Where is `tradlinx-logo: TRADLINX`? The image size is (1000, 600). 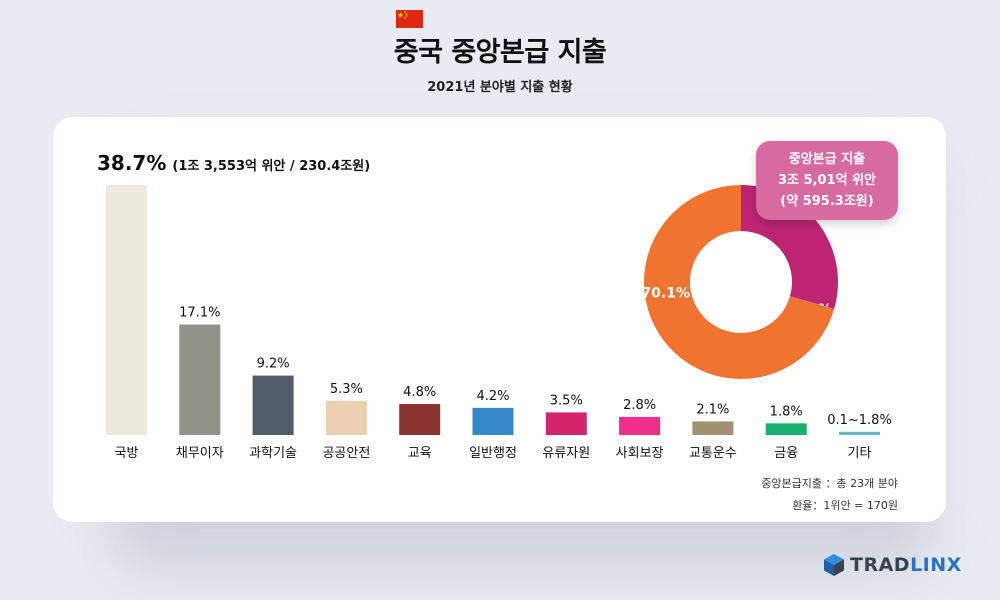
tradlinx-logo: TRADLINX is located at coordinates (892, 565).